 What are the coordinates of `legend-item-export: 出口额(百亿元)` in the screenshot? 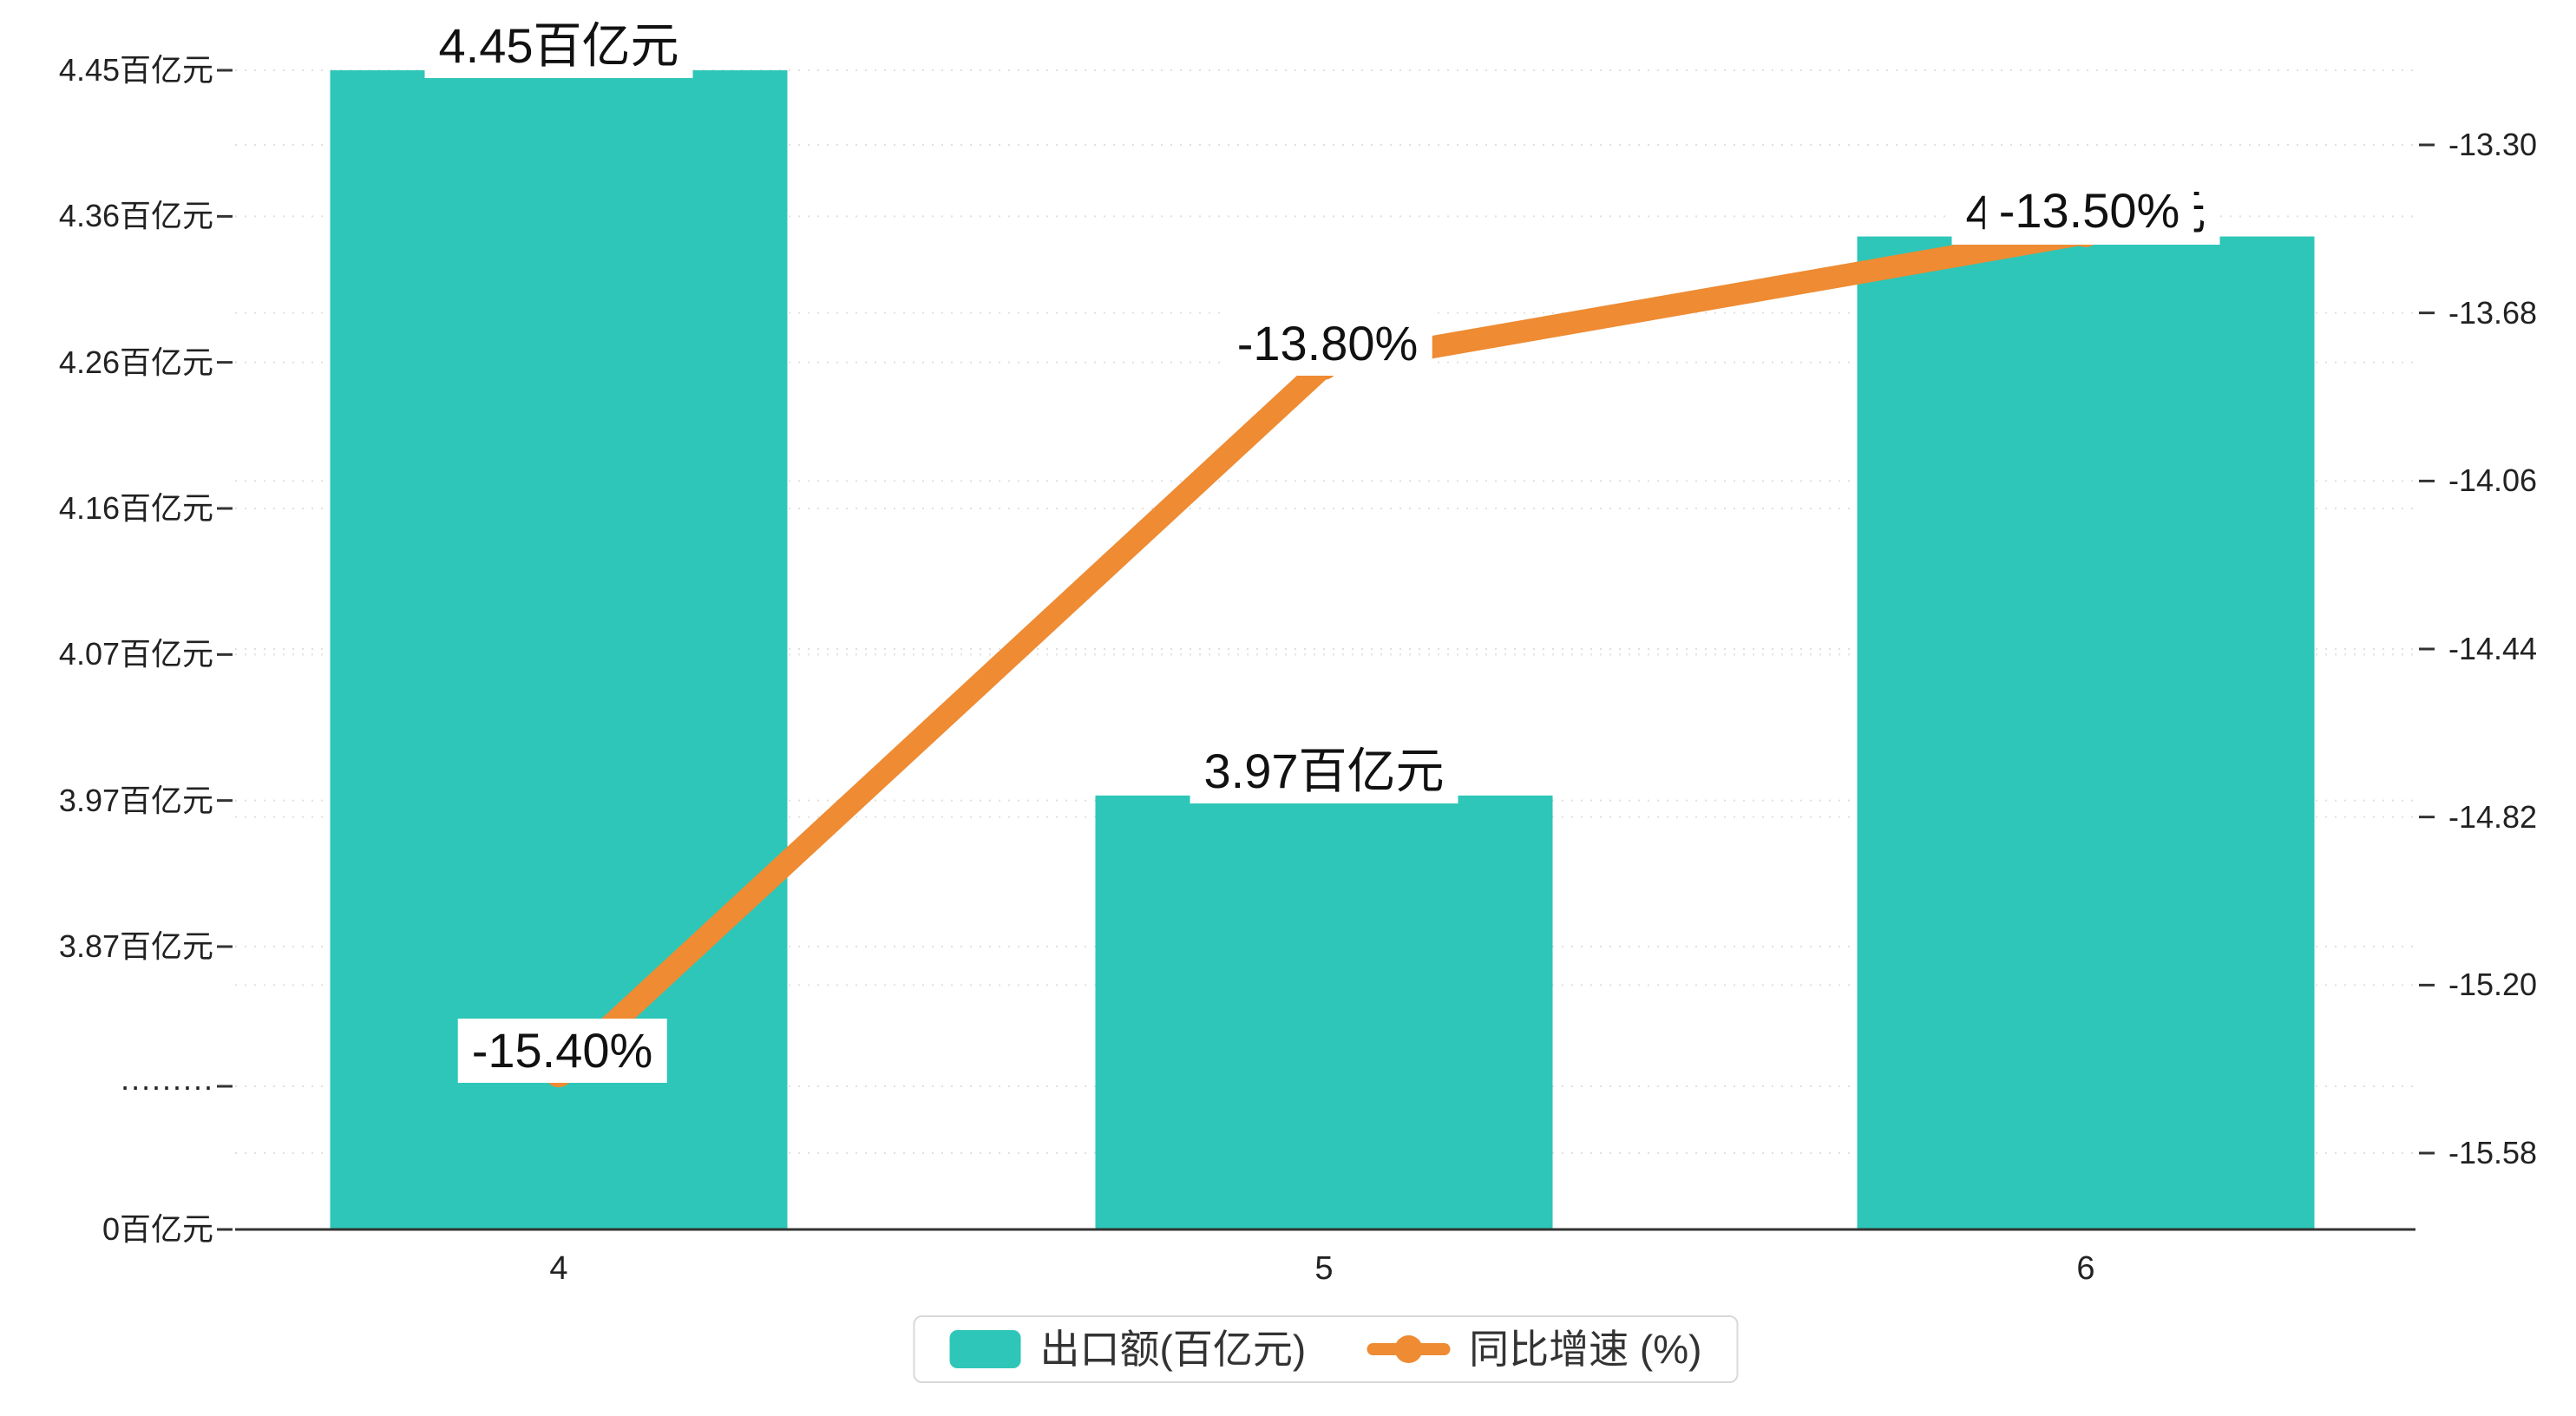 It's located at (1128, 1349).